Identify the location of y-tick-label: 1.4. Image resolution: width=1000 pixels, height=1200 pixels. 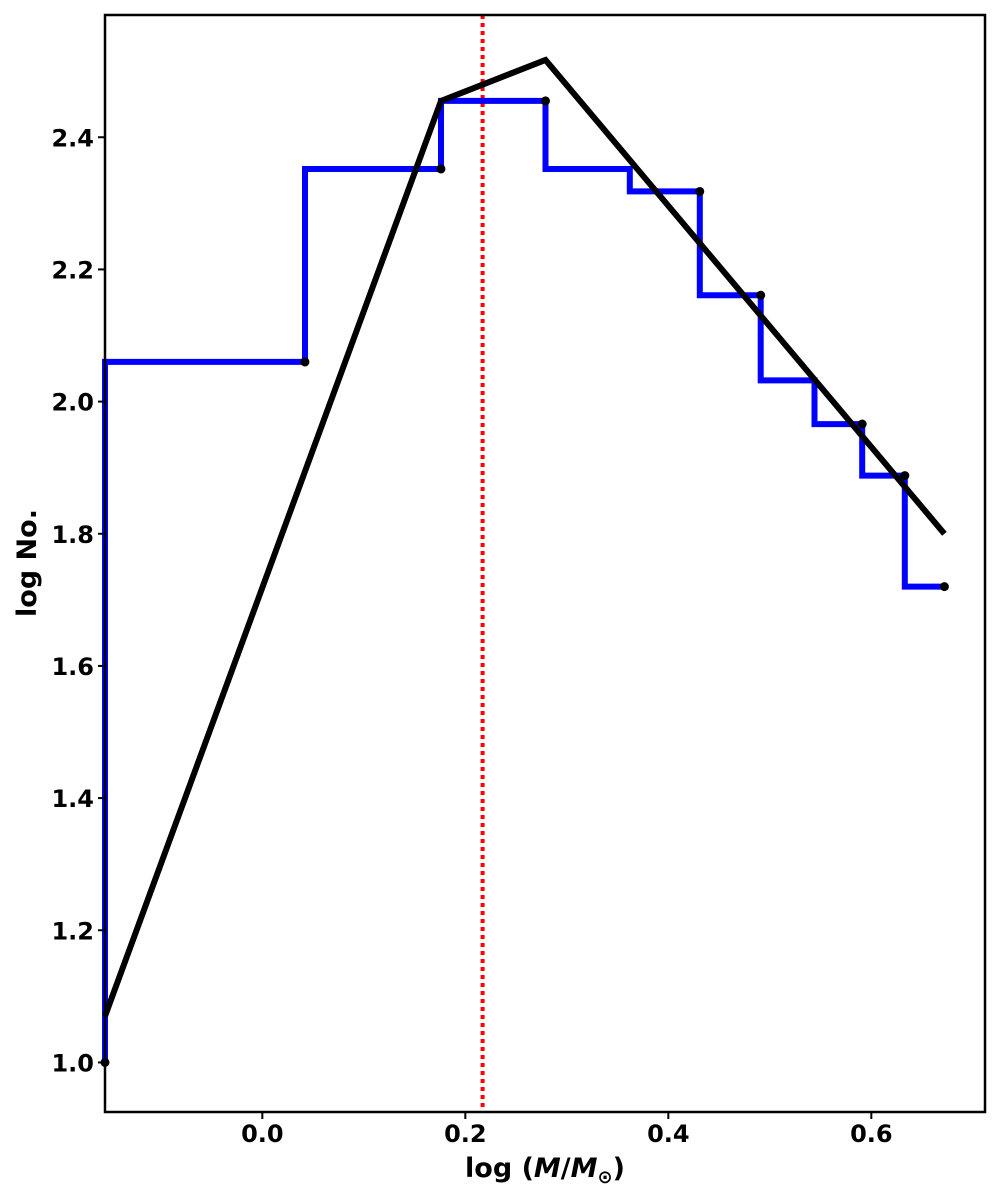
(72, 799).